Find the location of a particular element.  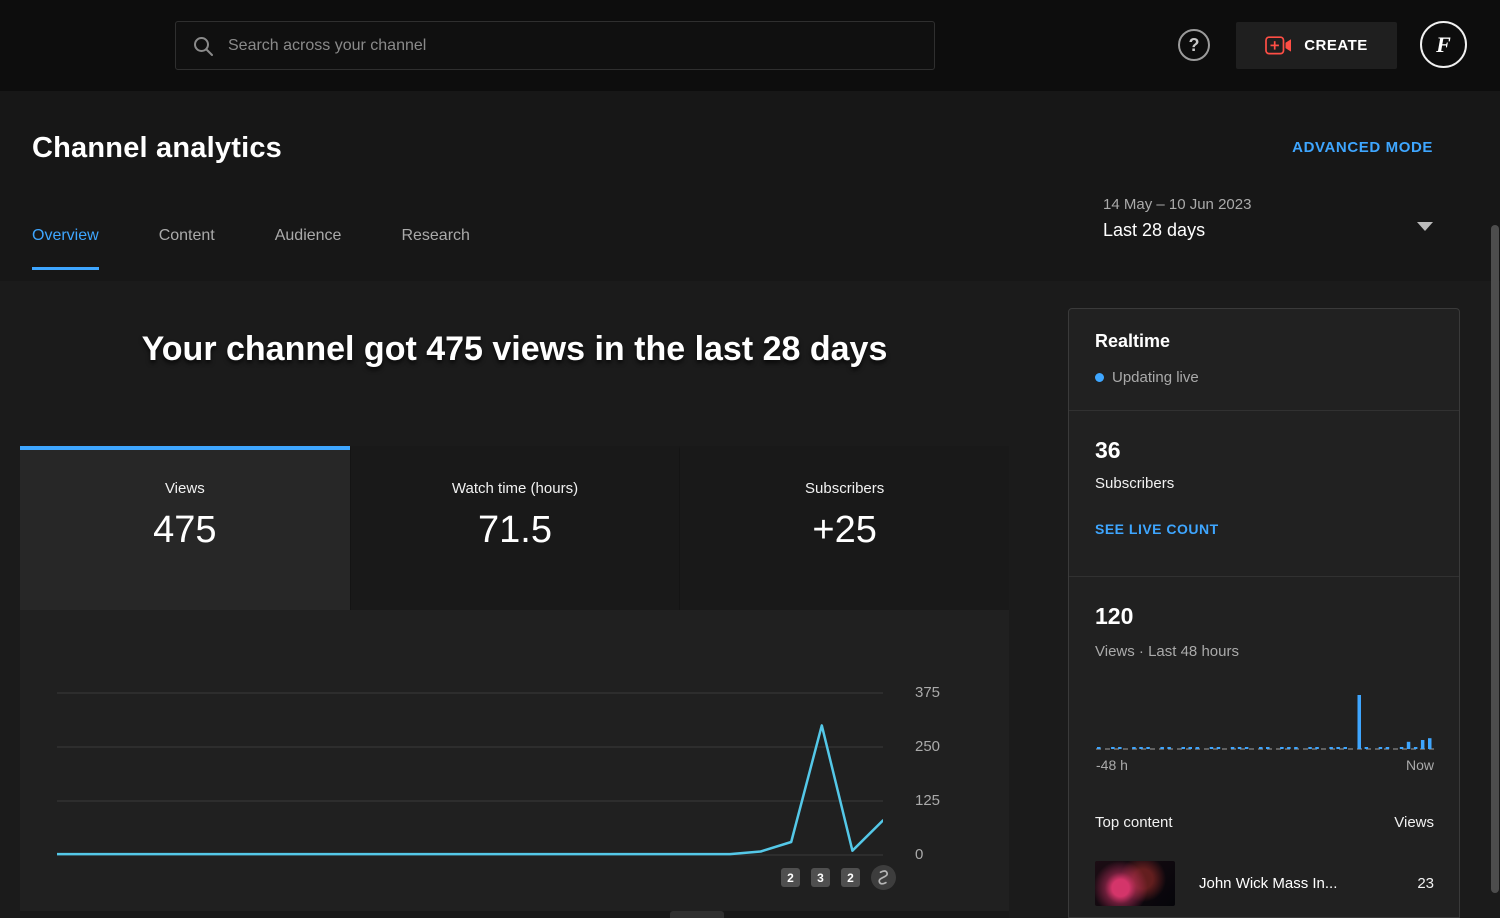

video-thumbnail is located at coordinates (1135, 883).